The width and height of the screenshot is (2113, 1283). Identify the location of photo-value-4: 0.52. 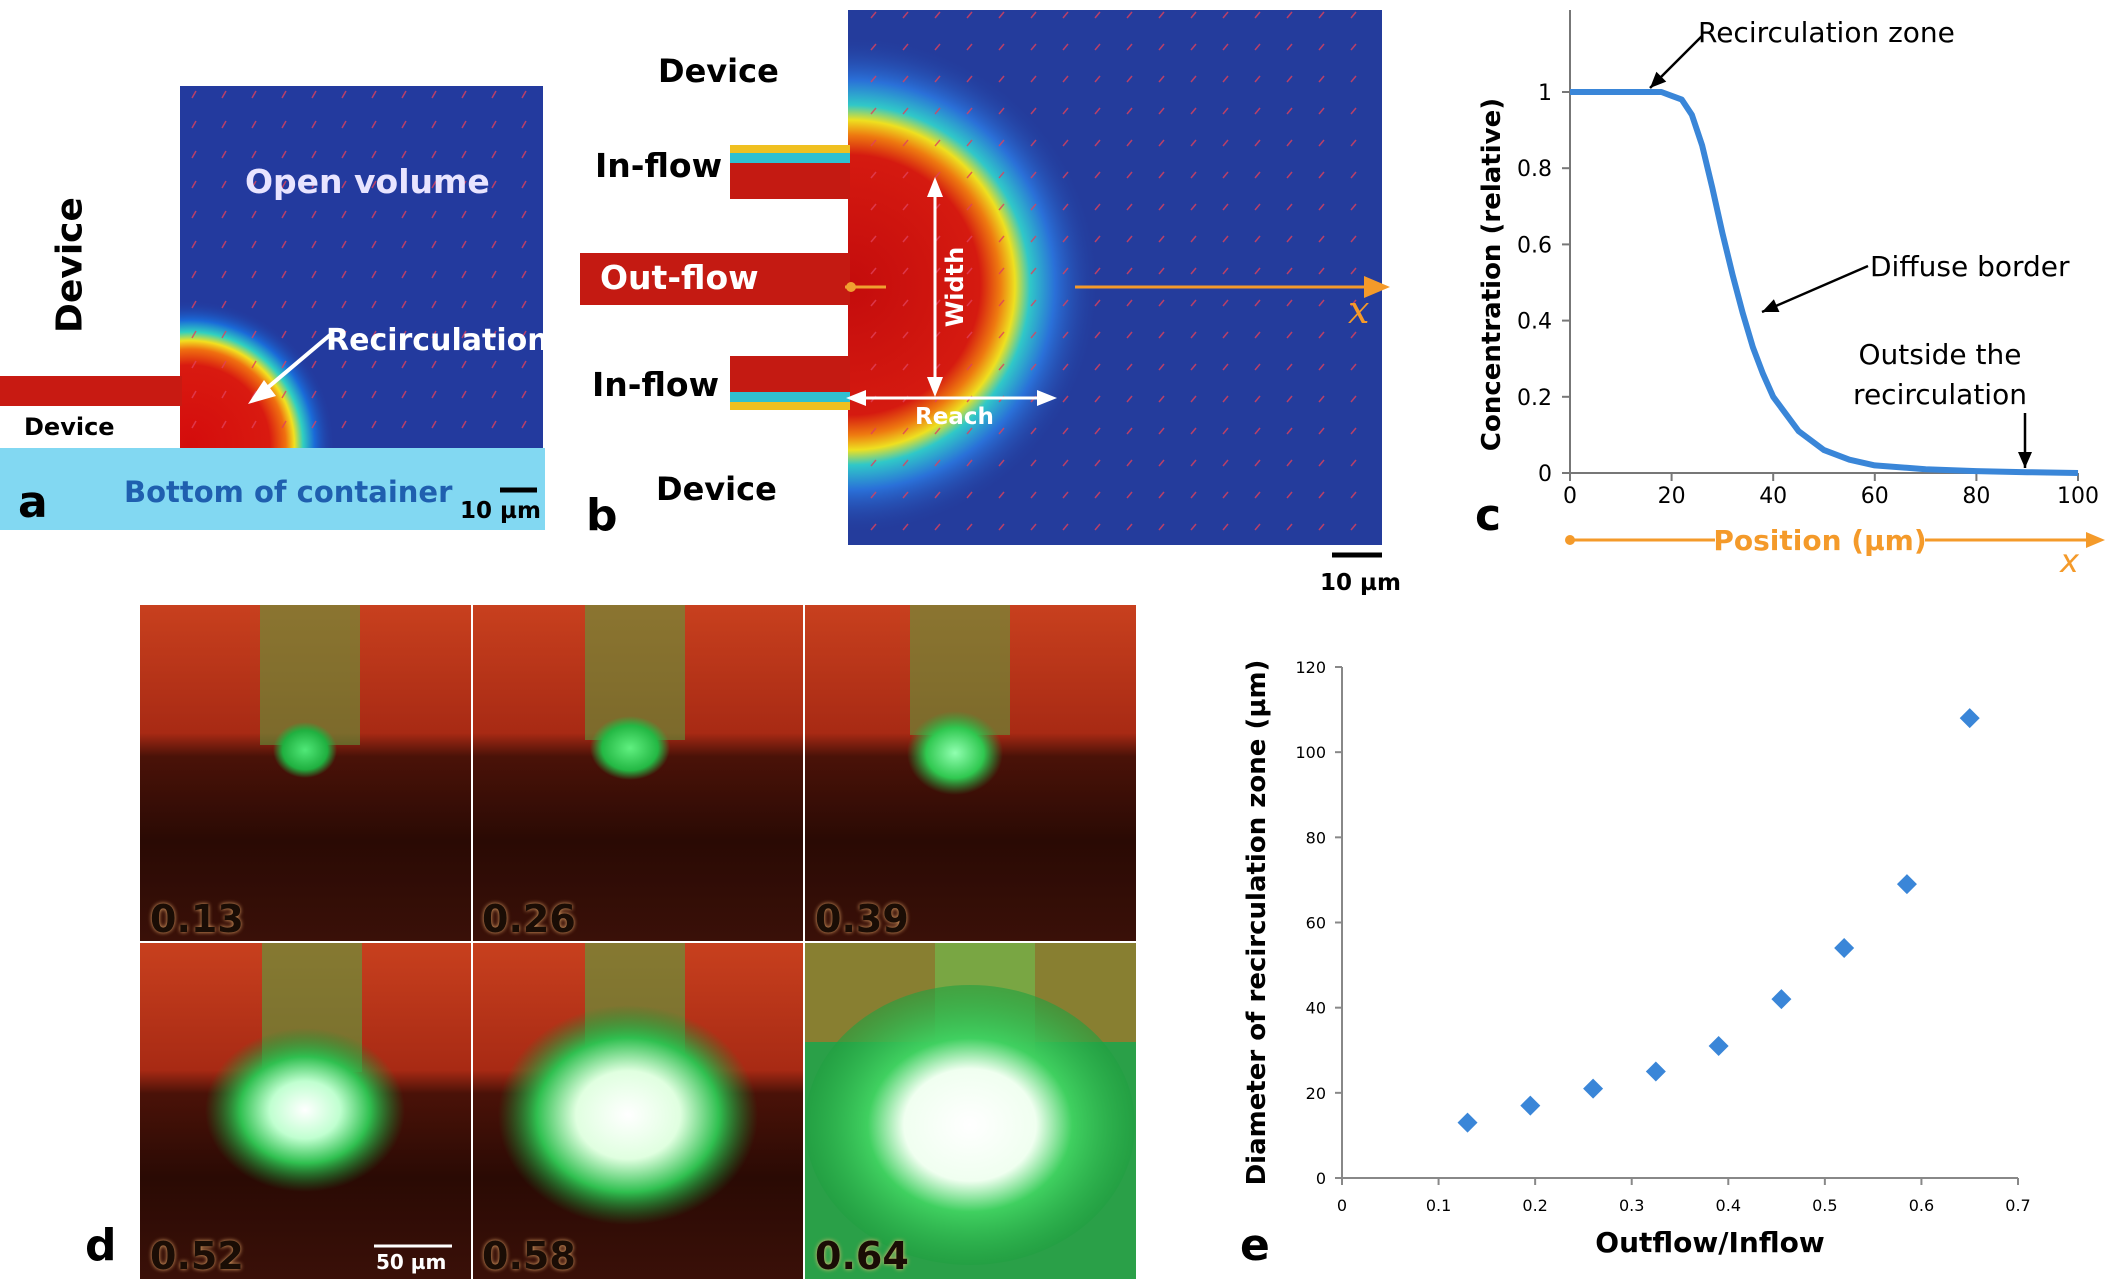
(197, 1256).